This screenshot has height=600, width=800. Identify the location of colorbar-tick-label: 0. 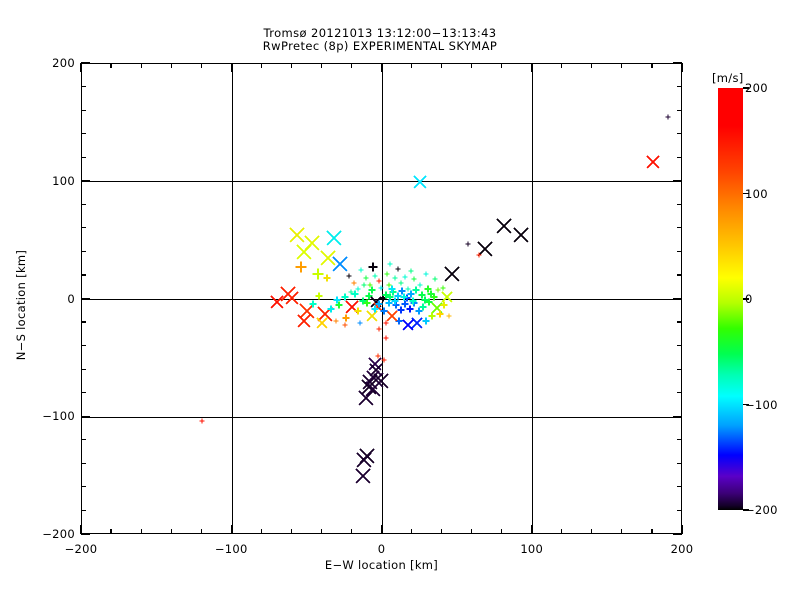
(749, 299).